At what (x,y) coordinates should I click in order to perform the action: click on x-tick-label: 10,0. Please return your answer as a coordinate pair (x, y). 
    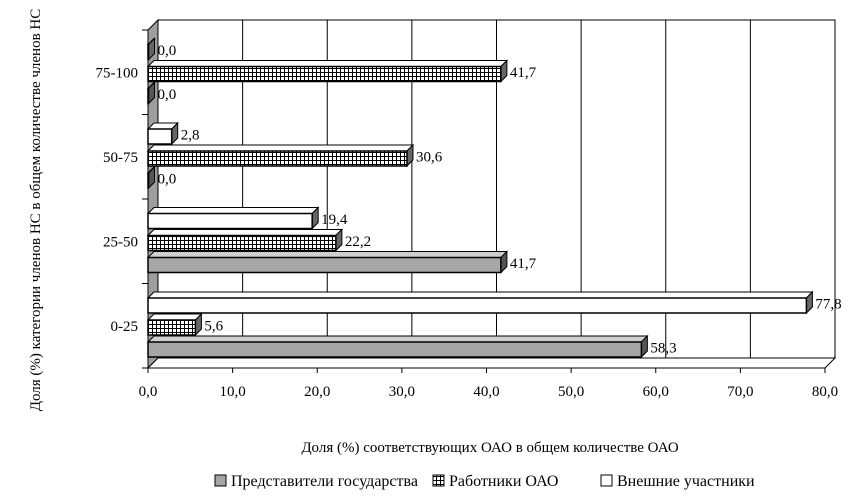
    Looking at the image, I should click on (233, 392).